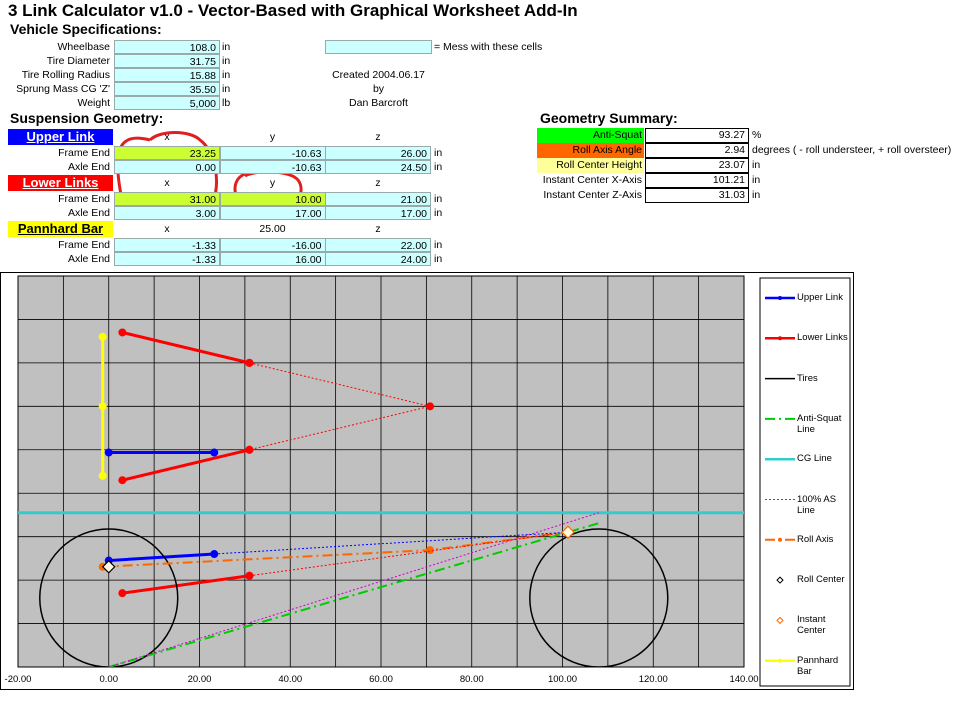 The height and width of the screenshot is (717, 966). Describe the element at coordinates (562, 679) in the screenshot. I see `x-tick-label: 100.00` at that location.